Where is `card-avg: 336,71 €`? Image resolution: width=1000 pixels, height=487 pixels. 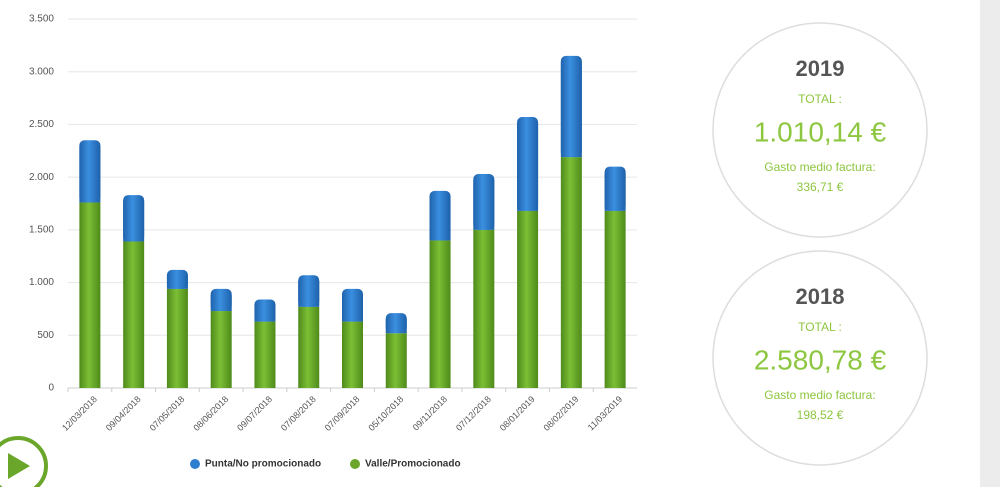
card-avg: 336,71 € is located at coordinates (820, 187).